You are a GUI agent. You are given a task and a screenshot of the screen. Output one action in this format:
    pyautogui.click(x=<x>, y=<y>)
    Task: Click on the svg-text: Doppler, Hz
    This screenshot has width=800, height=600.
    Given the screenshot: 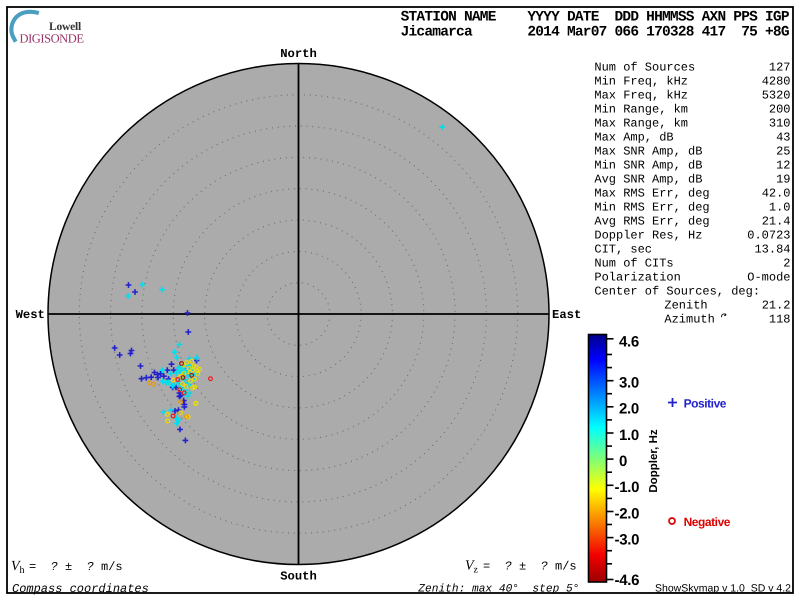 What is the action you would take?
    pyautogui.click(x=654, y=461)
    